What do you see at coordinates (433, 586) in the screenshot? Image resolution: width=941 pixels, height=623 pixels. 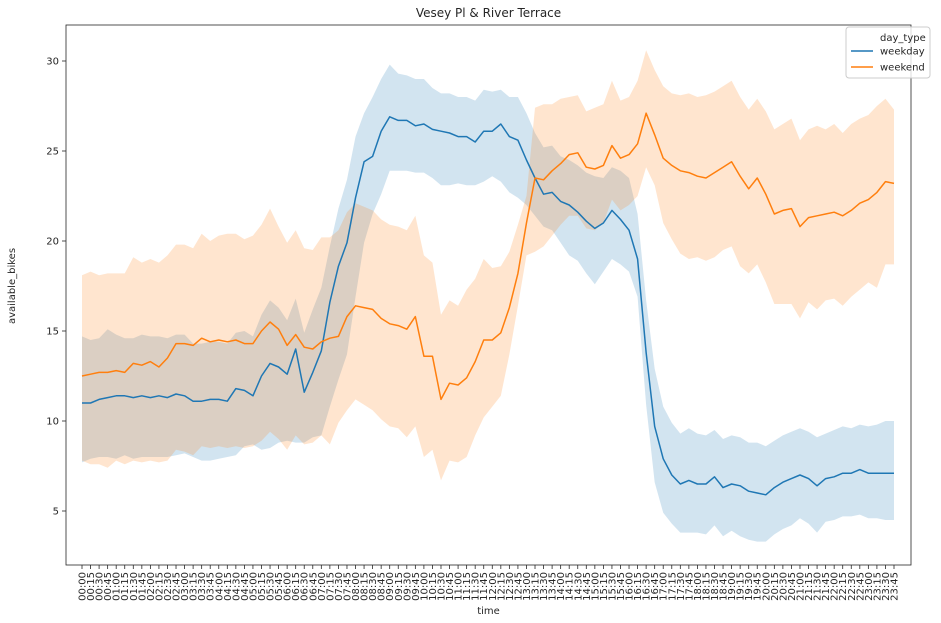 I see `x-tick-label: 10:15` at bounding box center [433, 586].